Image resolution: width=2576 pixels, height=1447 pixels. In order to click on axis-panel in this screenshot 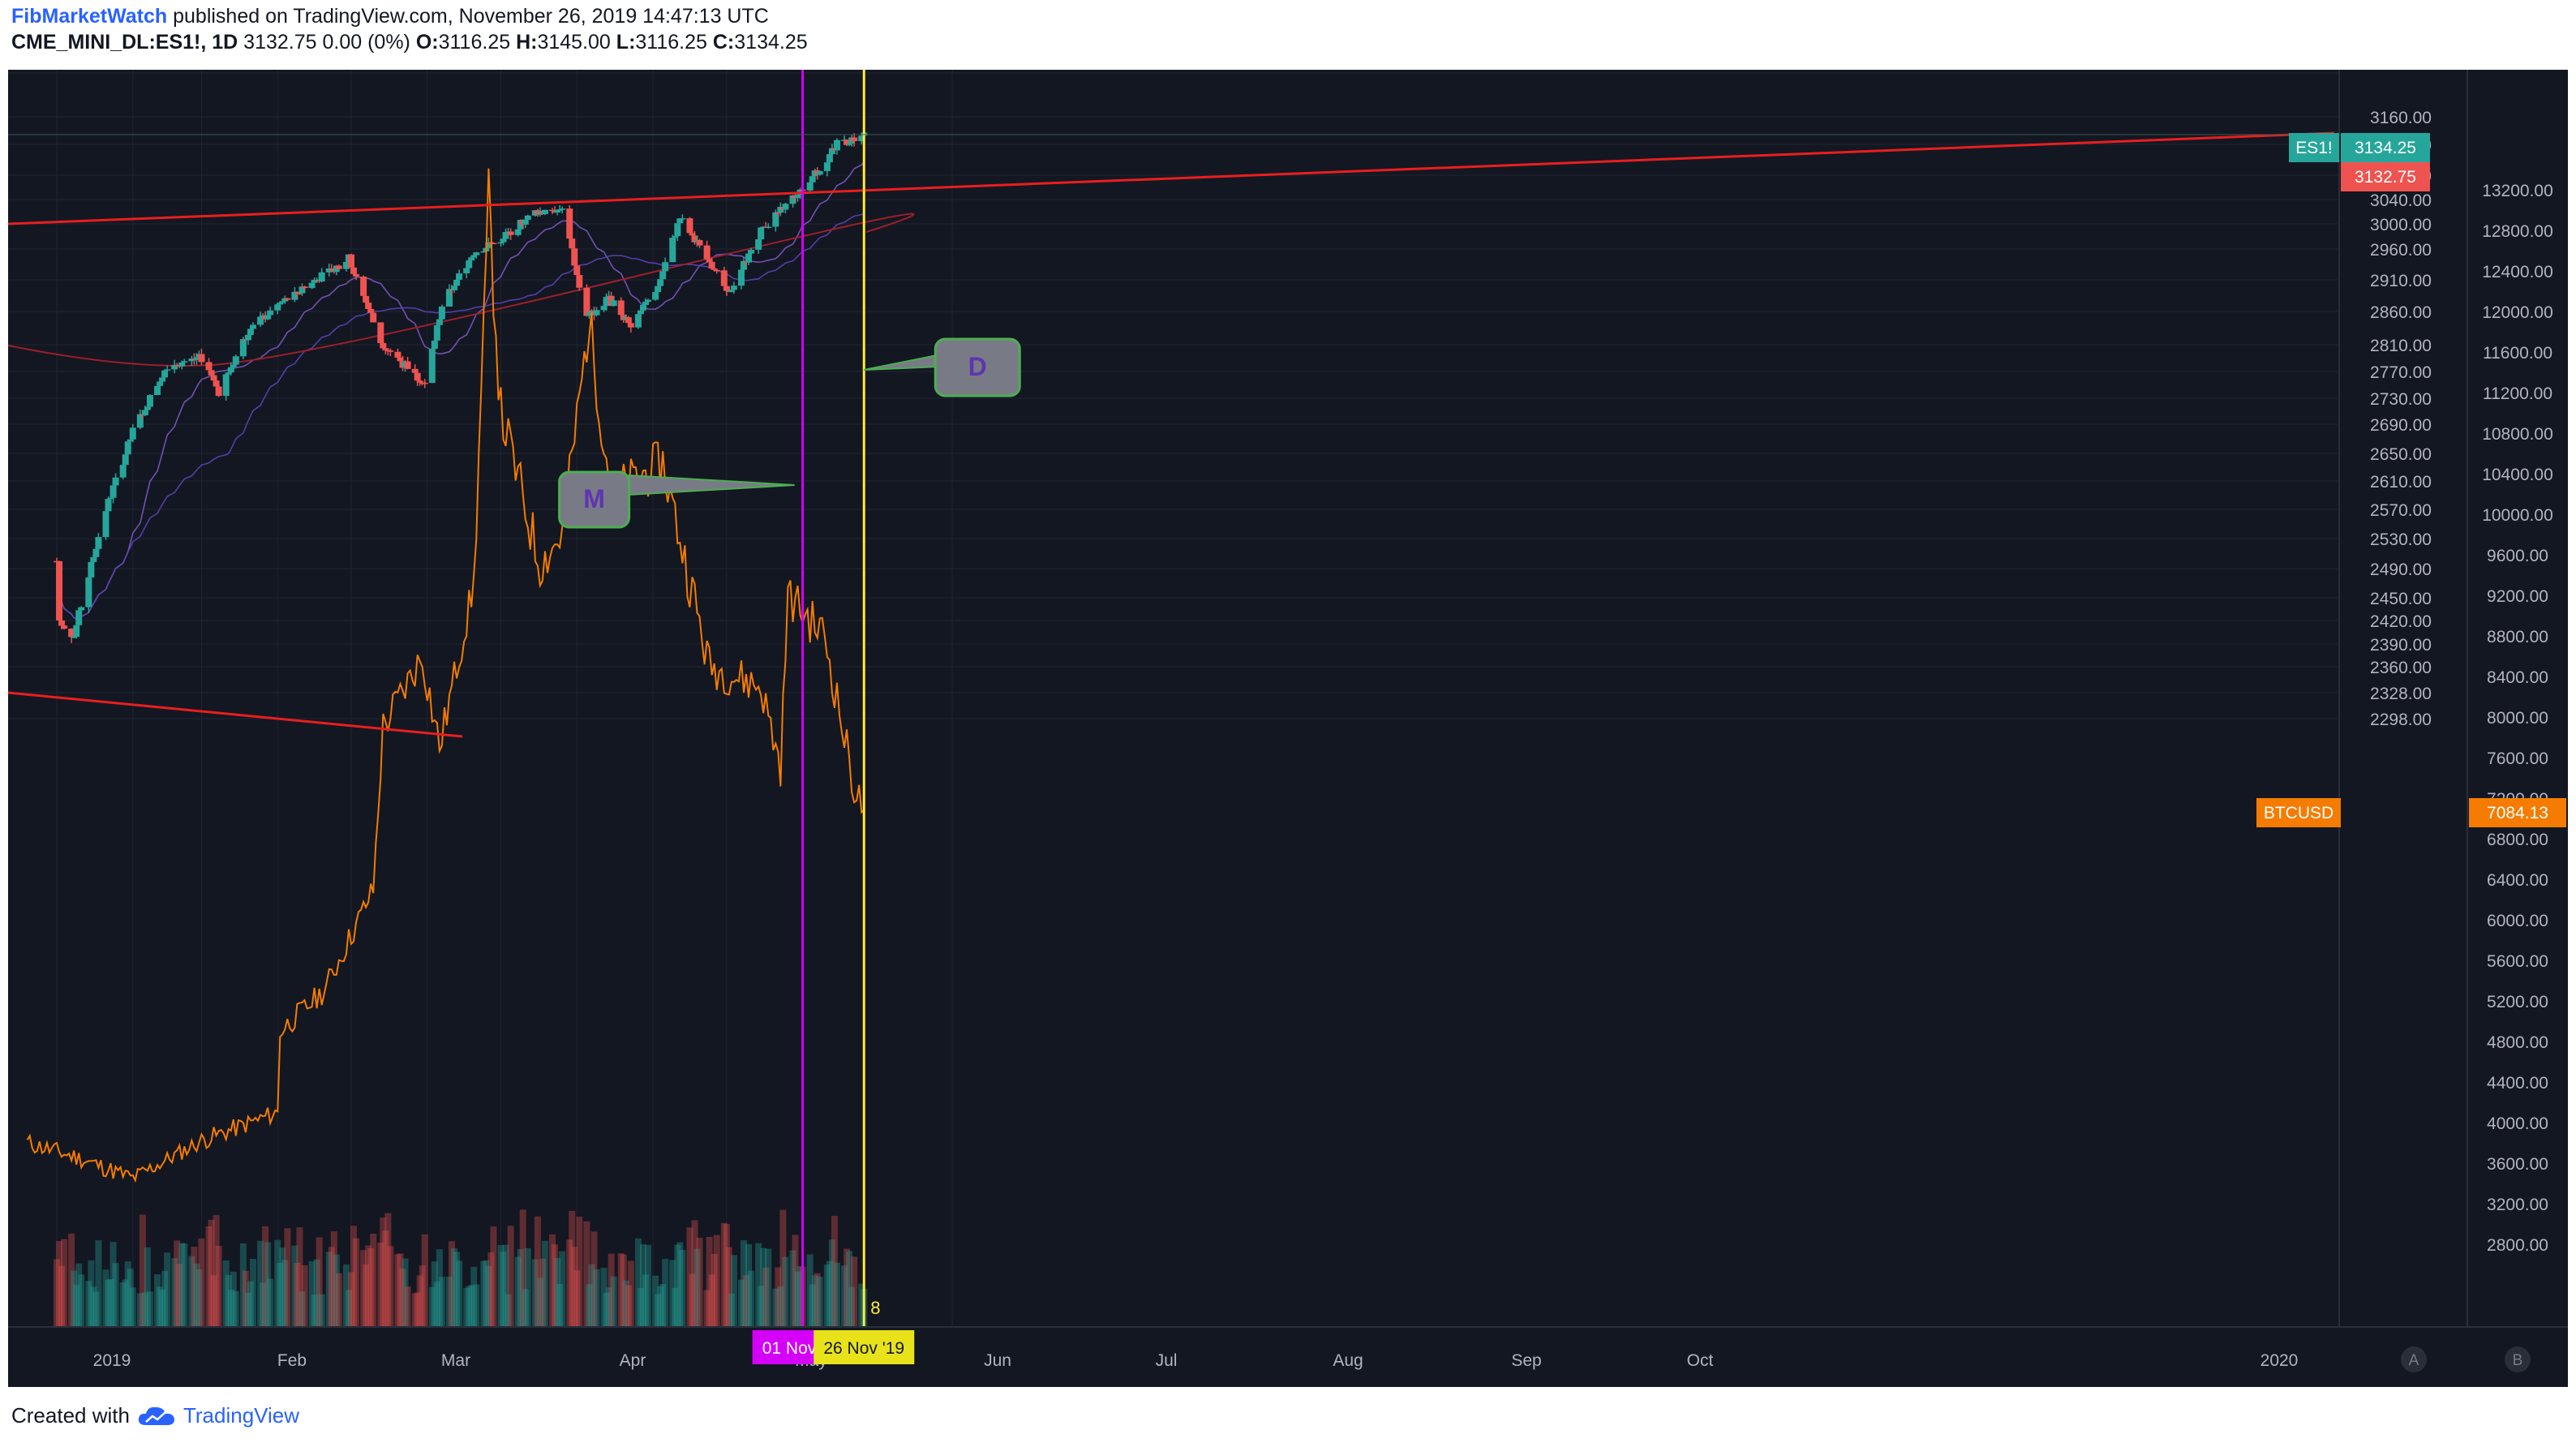, I will do `click(2453, 728)`.